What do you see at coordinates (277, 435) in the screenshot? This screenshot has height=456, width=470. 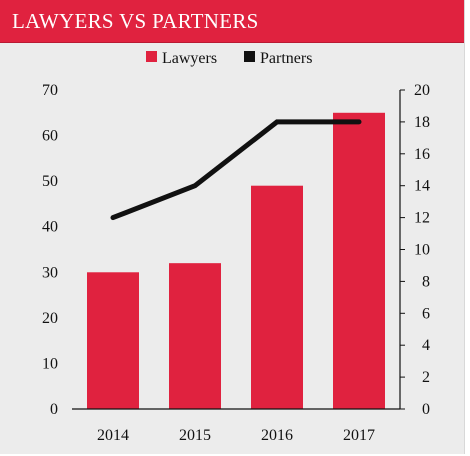 I see `x-tick-label-2016: 2016` at bounding box center [277, 435].